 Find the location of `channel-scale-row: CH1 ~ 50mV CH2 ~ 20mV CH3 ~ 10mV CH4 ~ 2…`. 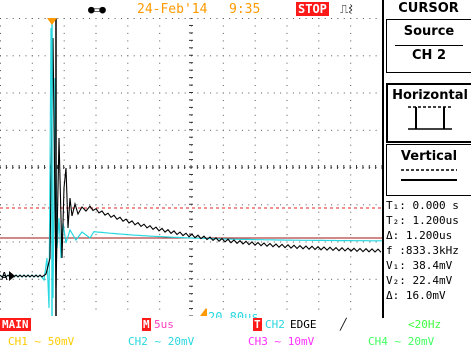

channel-scale-row: CH1 ~ 50mV CH2 ~ 20mV CH3 ~ 10mV CH4 ~ 2… is located at coordinates (235, 342).